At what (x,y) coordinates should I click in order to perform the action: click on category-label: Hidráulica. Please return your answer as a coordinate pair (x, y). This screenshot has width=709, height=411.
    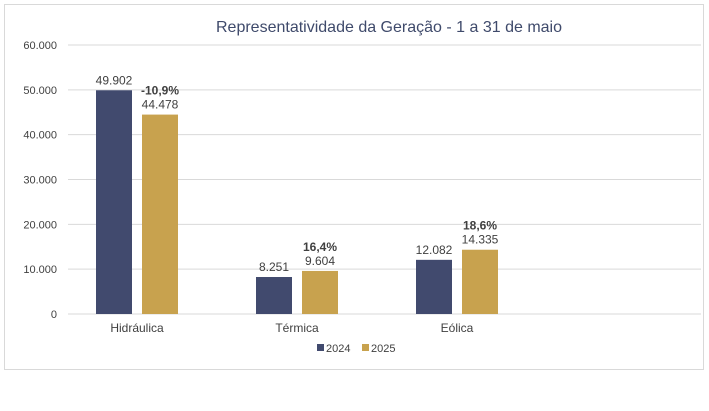
    Looking at the image, I should click on (137, 328).